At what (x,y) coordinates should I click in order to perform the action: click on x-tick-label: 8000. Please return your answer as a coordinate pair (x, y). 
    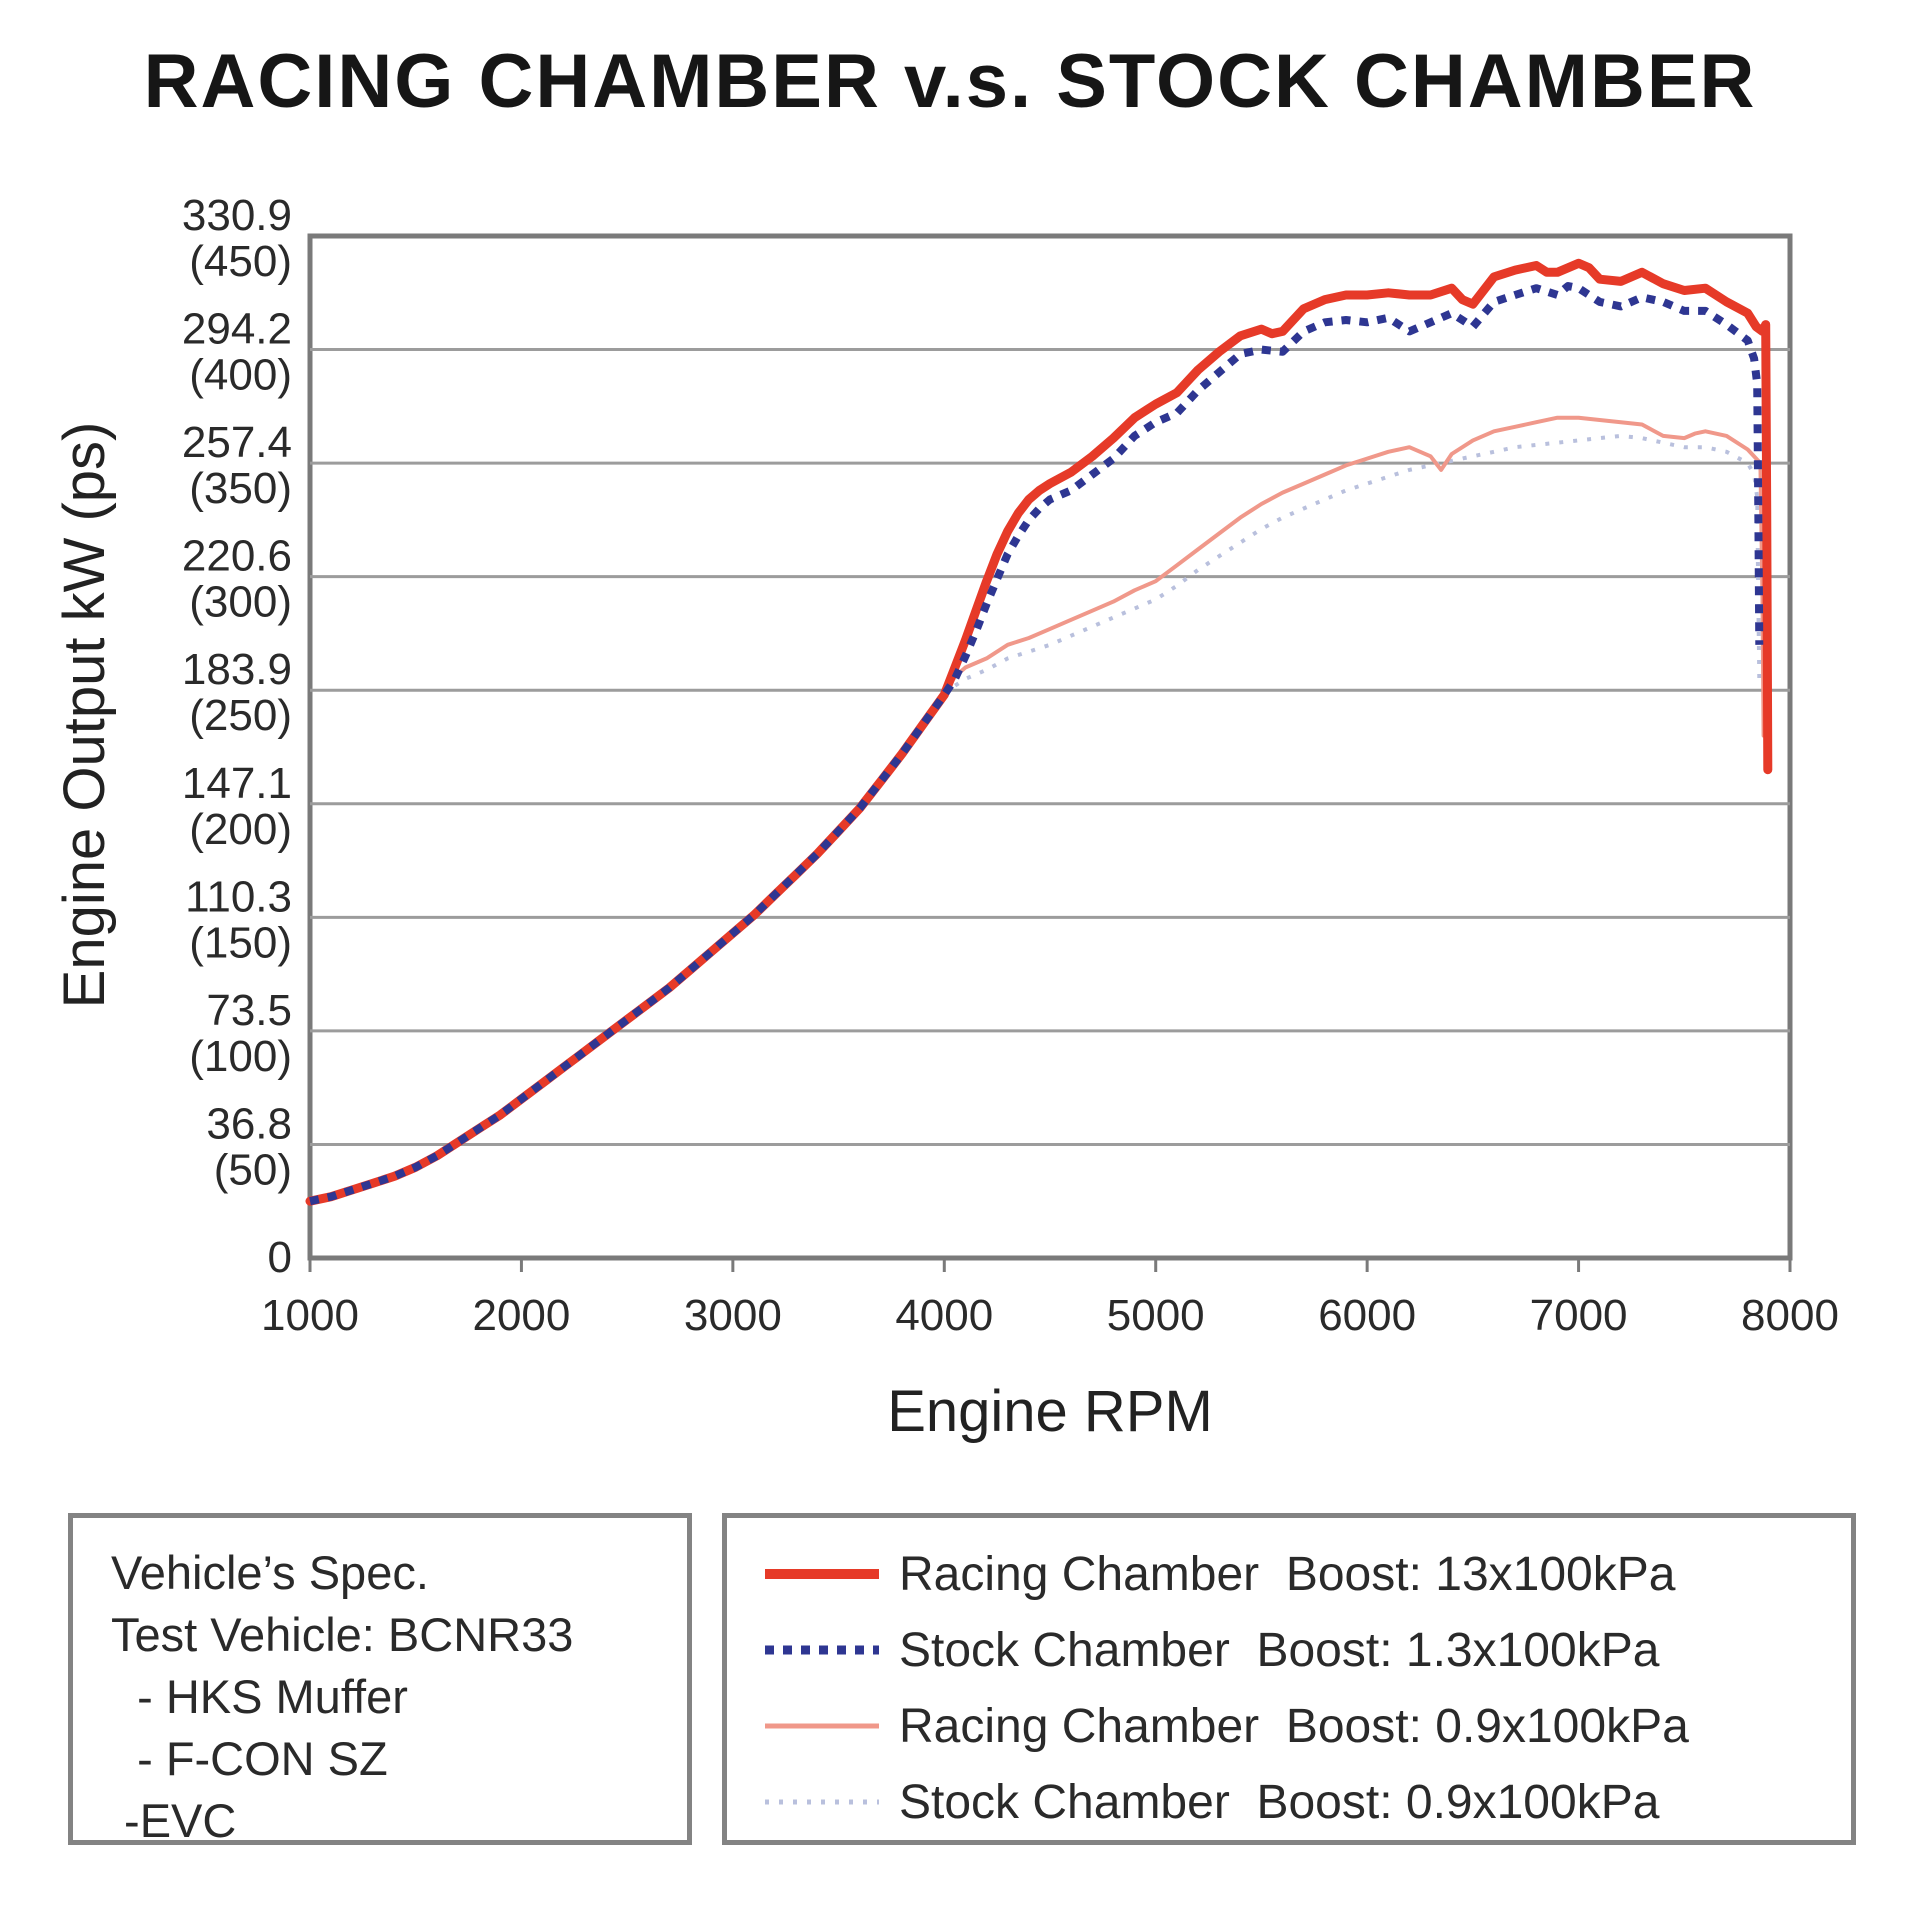
    Looking at the image, I should click on (1790, 1315).